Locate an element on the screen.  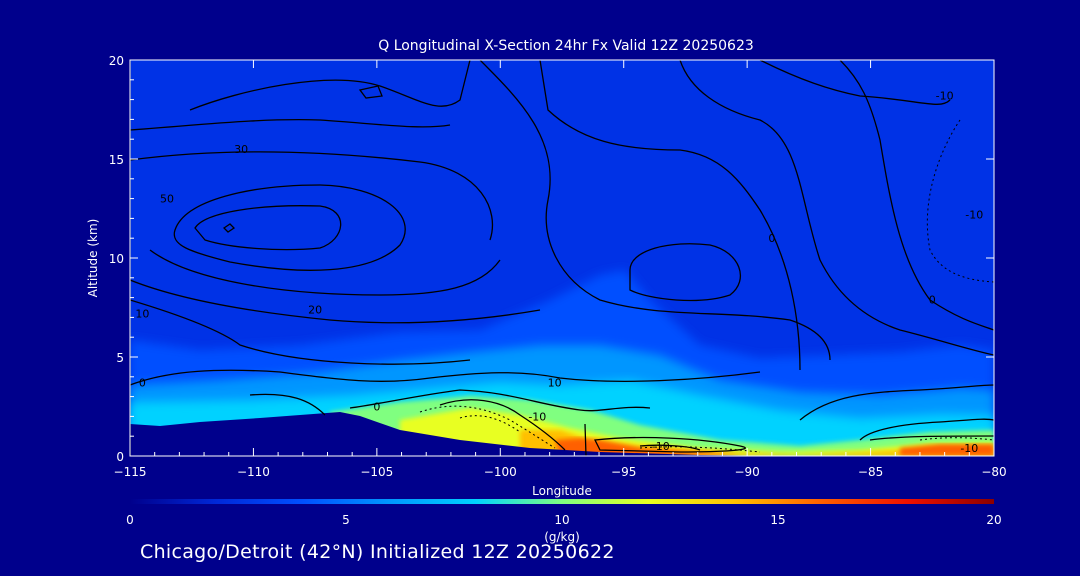
contour-label: 30 is located at coordinates (241, 149).